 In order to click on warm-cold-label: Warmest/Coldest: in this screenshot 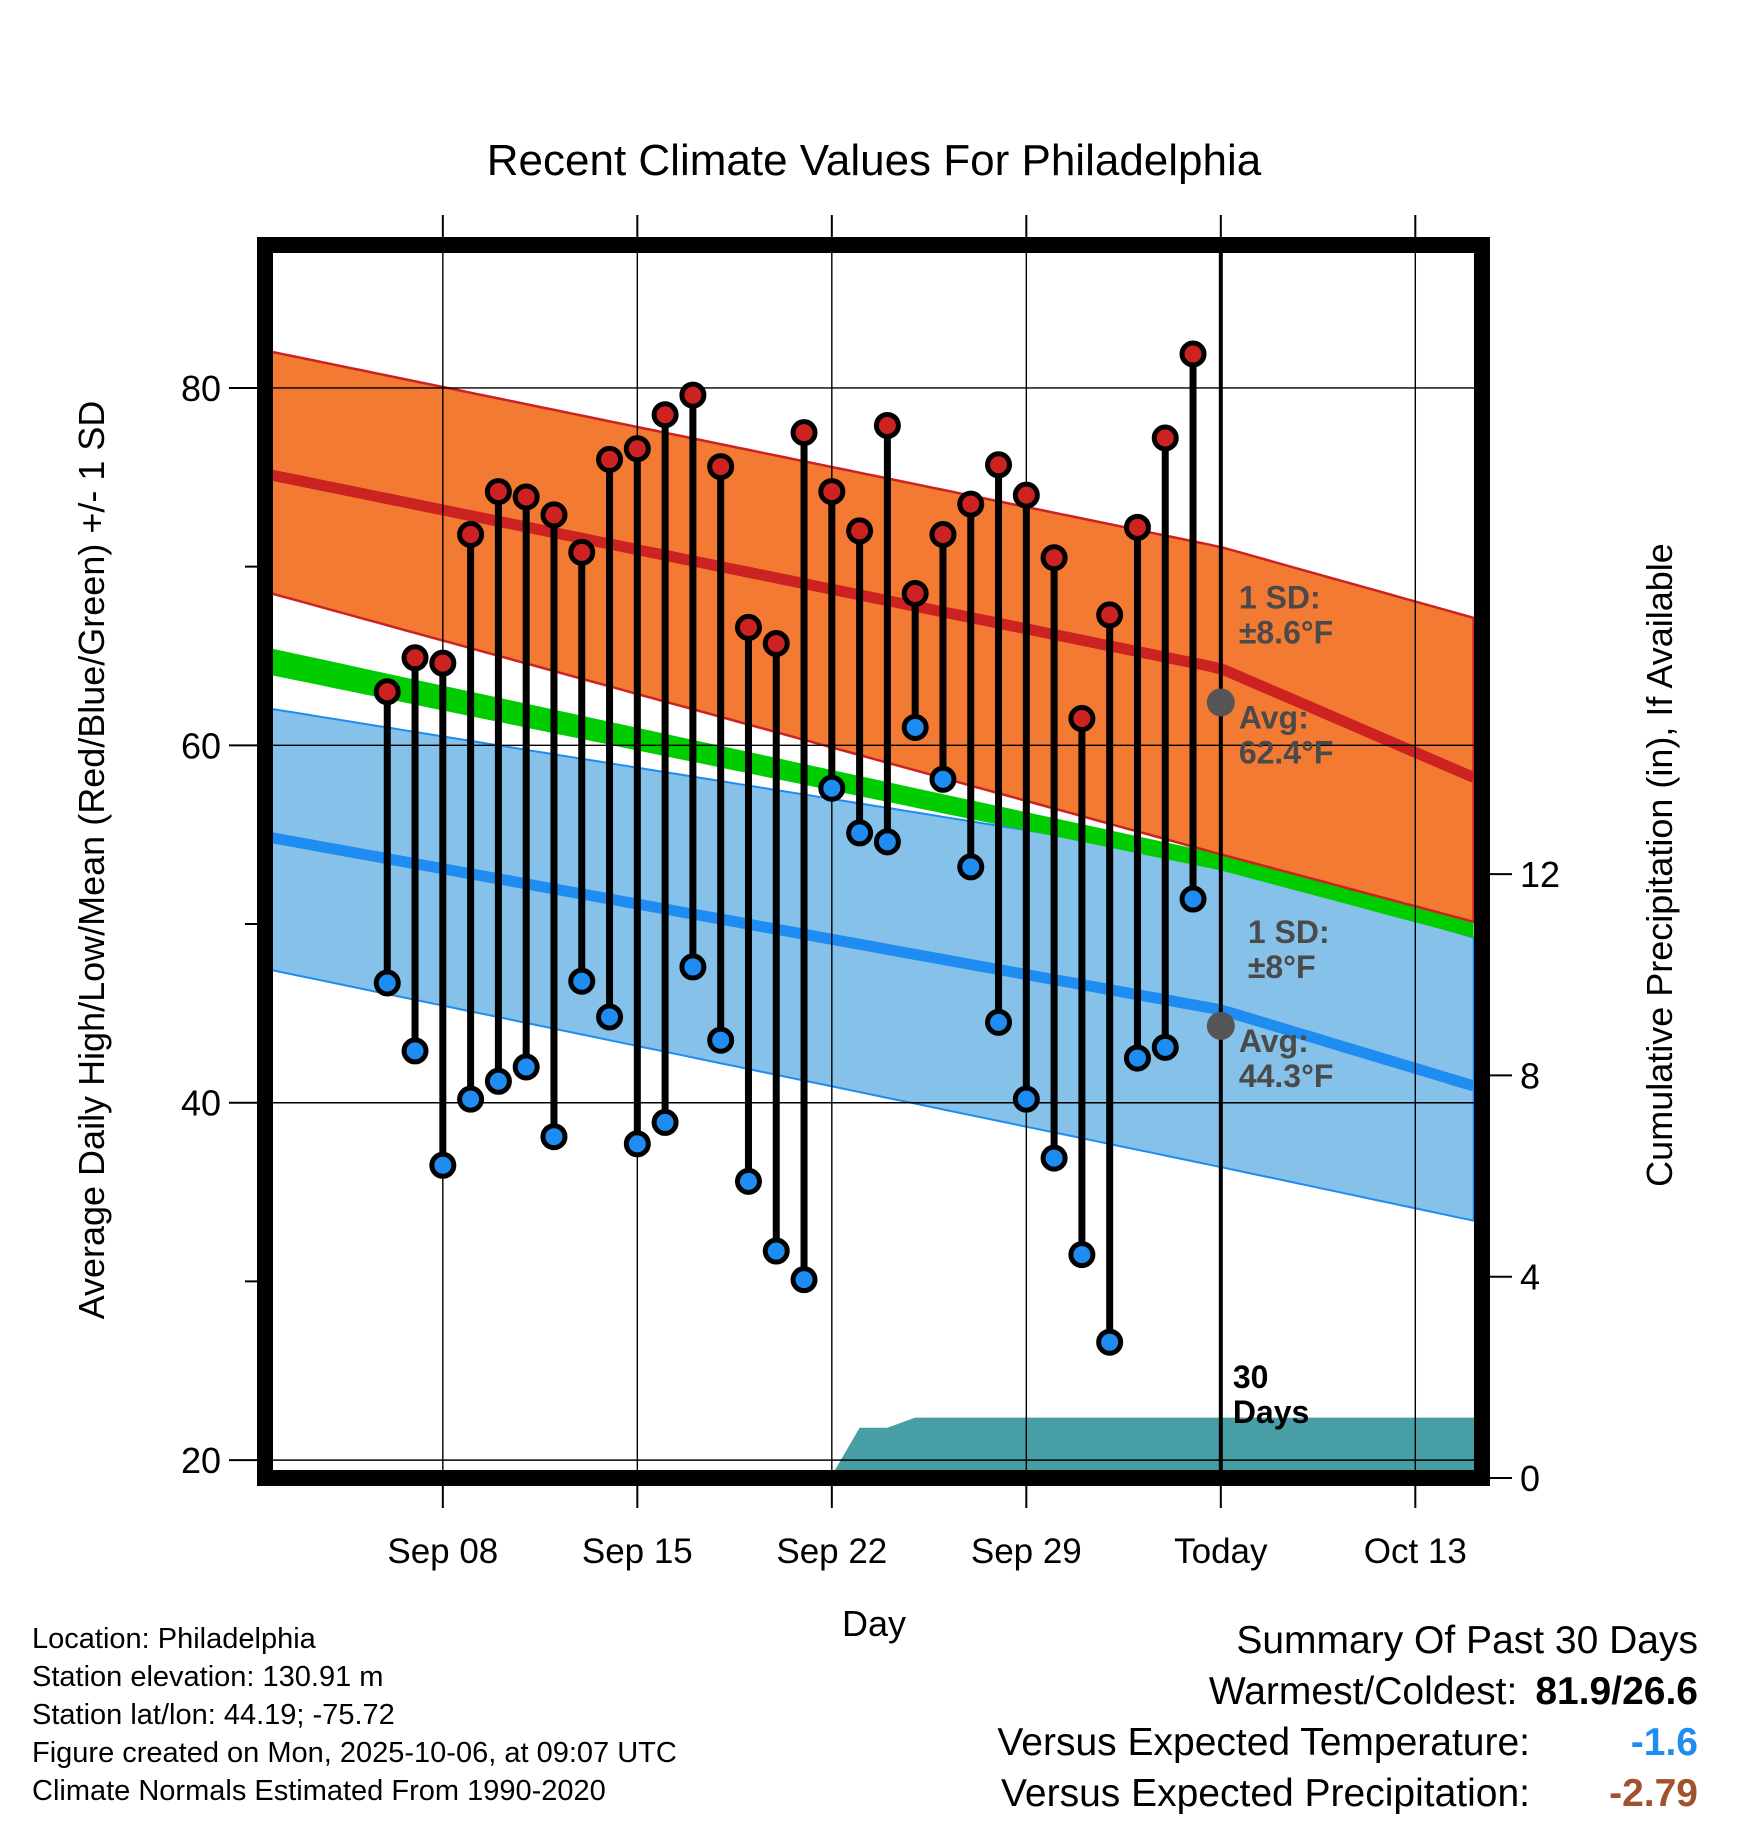, I will do `click(1363, 1691)`.